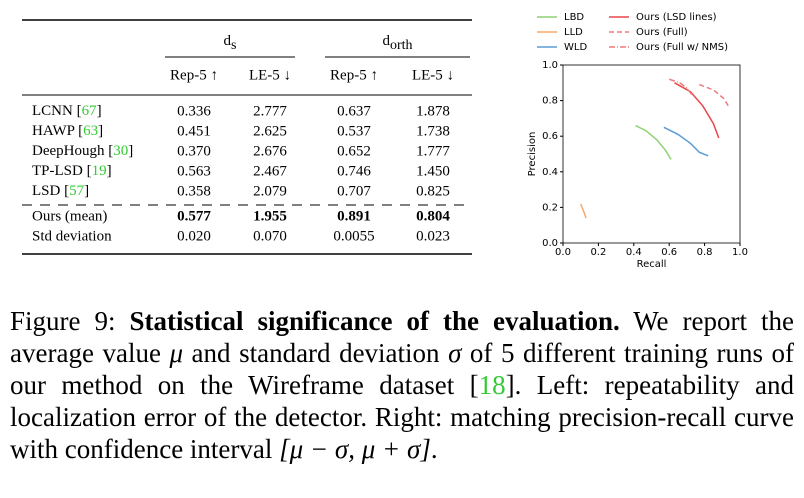  Describe the element at coordinates (270, 111) in the screenshot. I see `cell: 2.777` at that location.